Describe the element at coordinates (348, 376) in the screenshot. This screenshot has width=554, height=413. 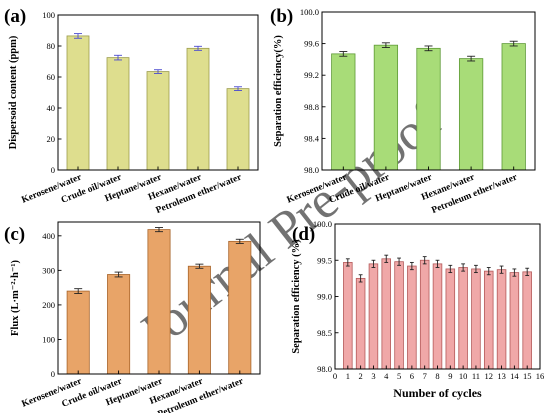
I see `x-tick-label-d-1: 1` at that location.